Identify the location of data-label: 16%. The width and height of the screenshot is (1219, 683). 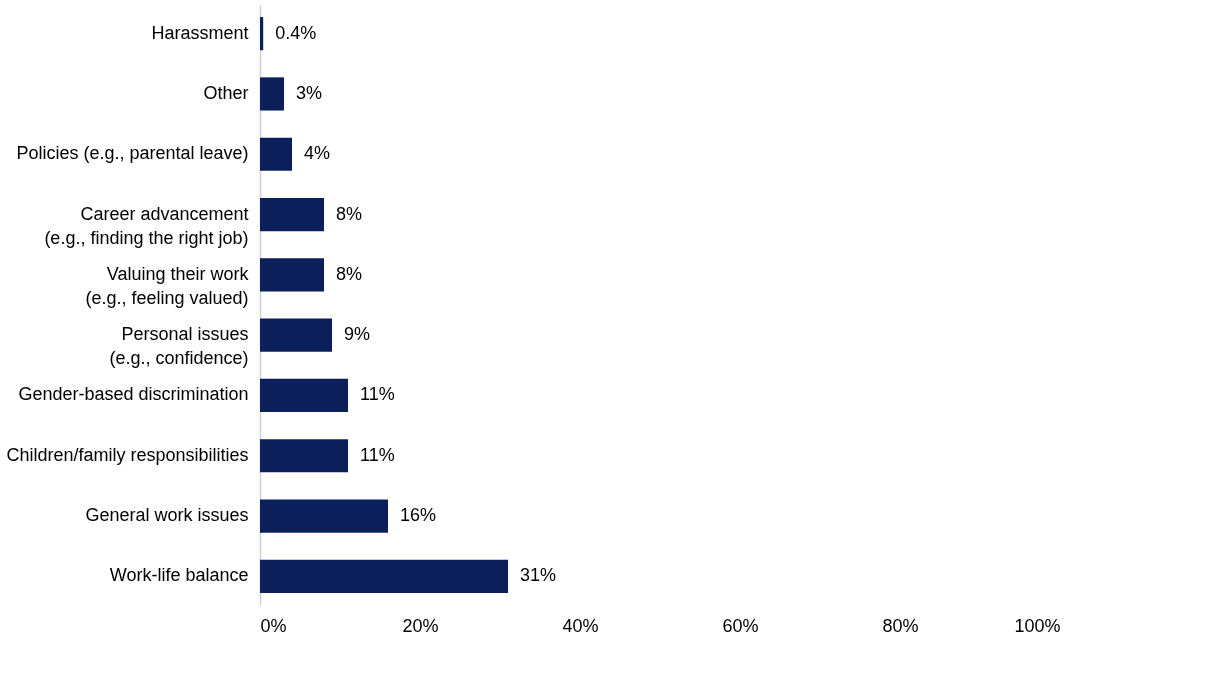
(418, 515).